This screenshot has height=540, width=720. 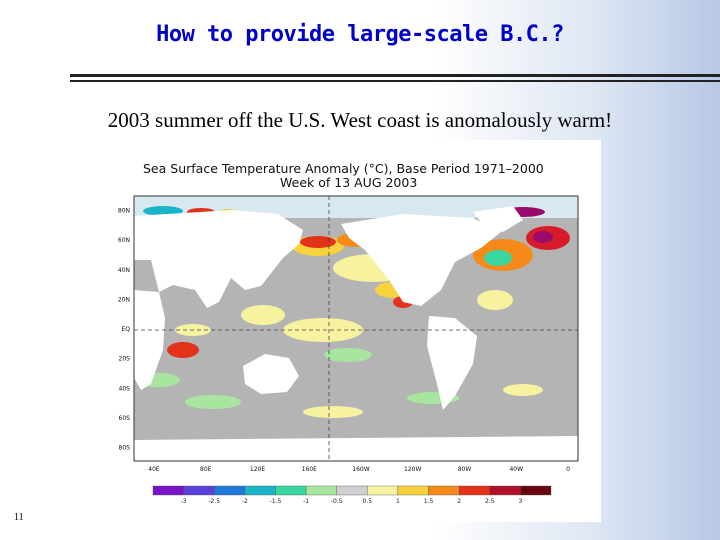 What do you see at coordinates (412, 469) in the screenshot?
I see `lon-label: 120W` at bounding box center [412, 469].